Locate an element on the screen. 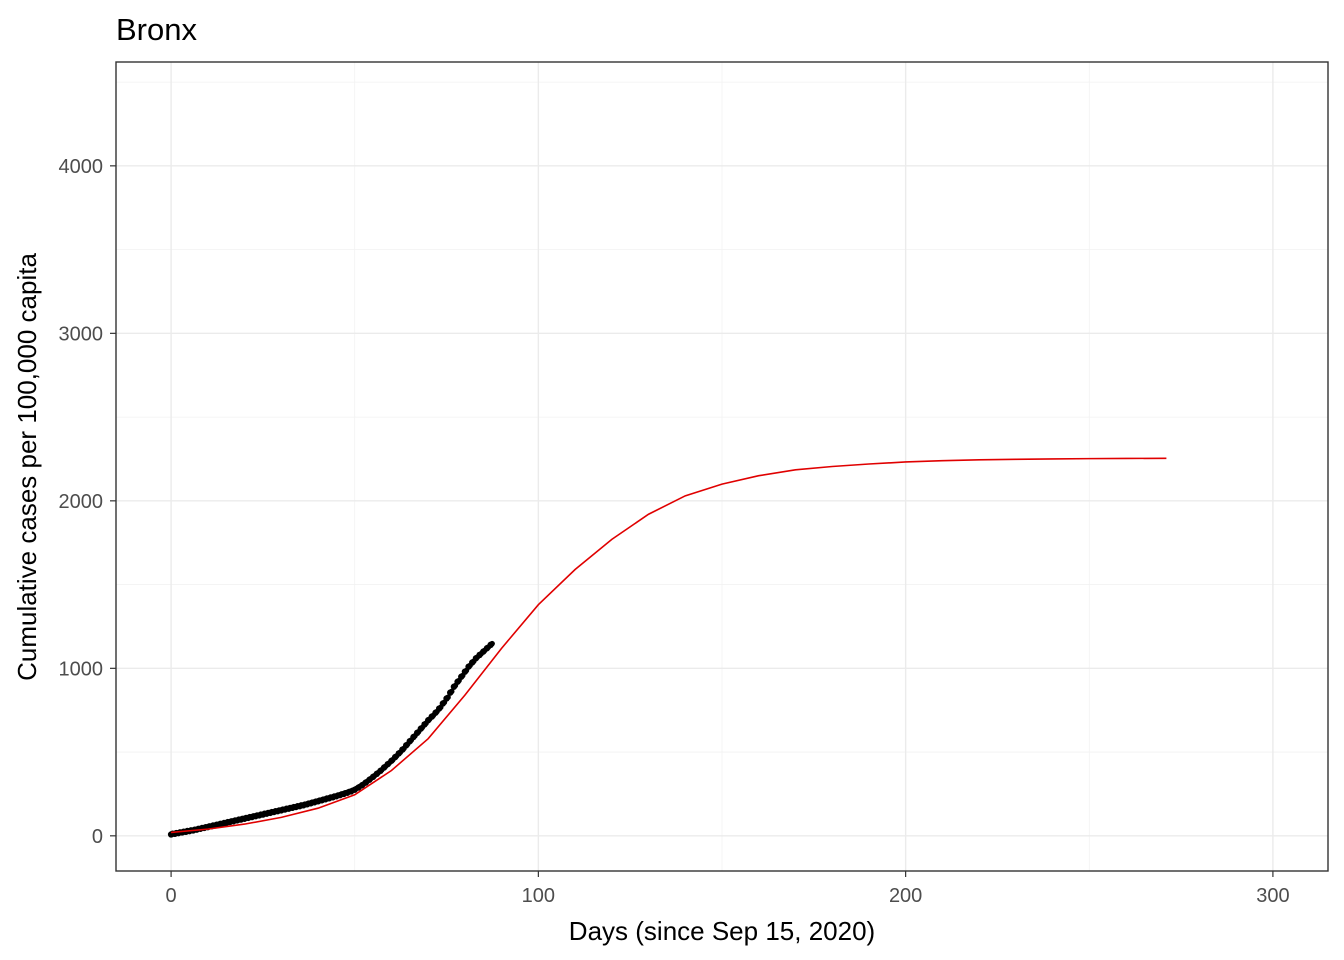 The image size is (1344, 960). y-tick-label: 3000 is located at coordinates (81, 334).